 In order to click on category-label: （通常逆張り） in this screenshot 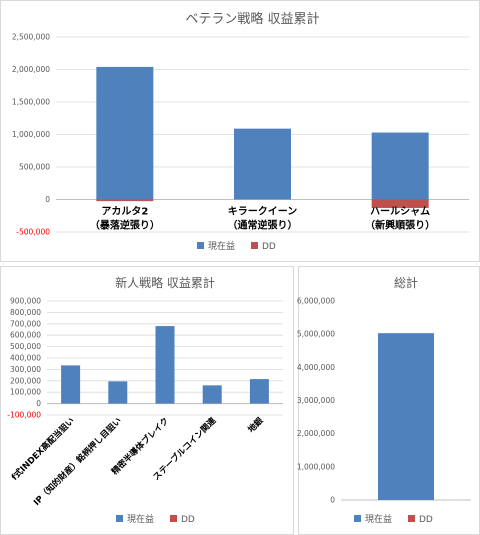, I will do `click(263, 225)`.